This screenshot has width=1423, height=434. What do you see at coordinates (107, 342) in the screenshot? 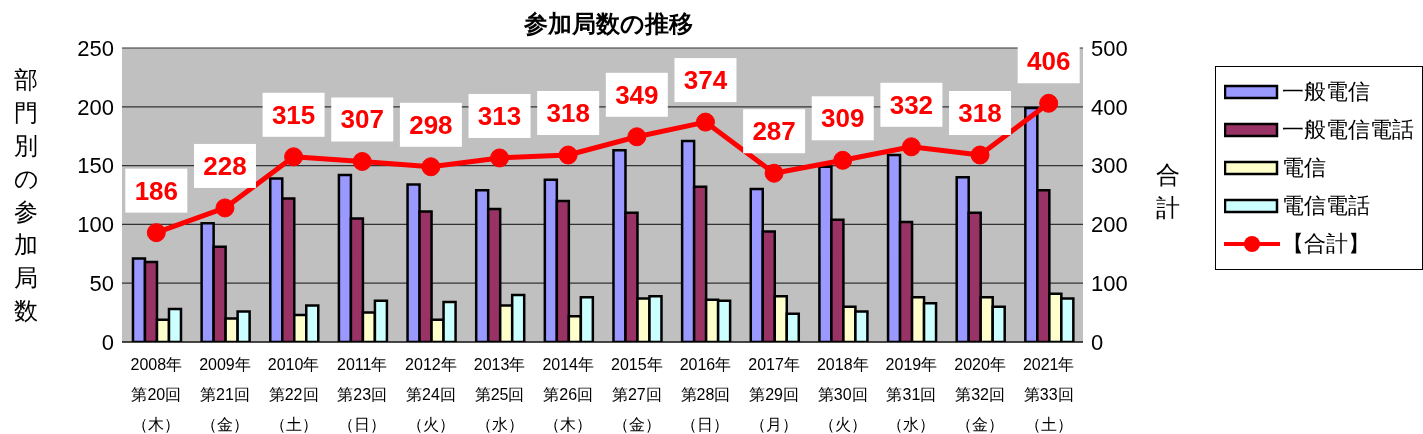
I see `y-tick-label: 0` at bounding box center [107, 342].